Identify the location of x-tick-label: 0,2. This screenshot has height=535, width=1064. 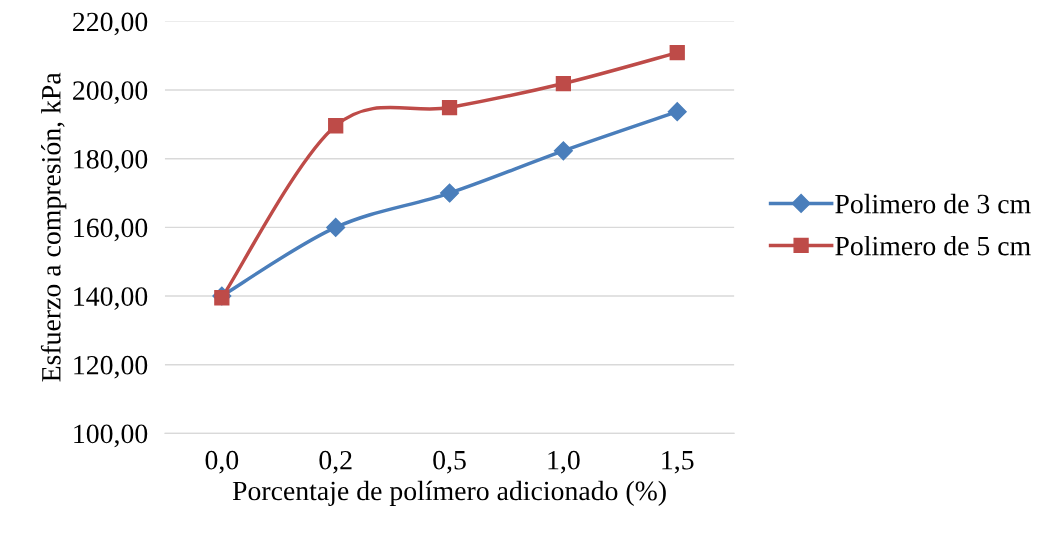
(335, 462).